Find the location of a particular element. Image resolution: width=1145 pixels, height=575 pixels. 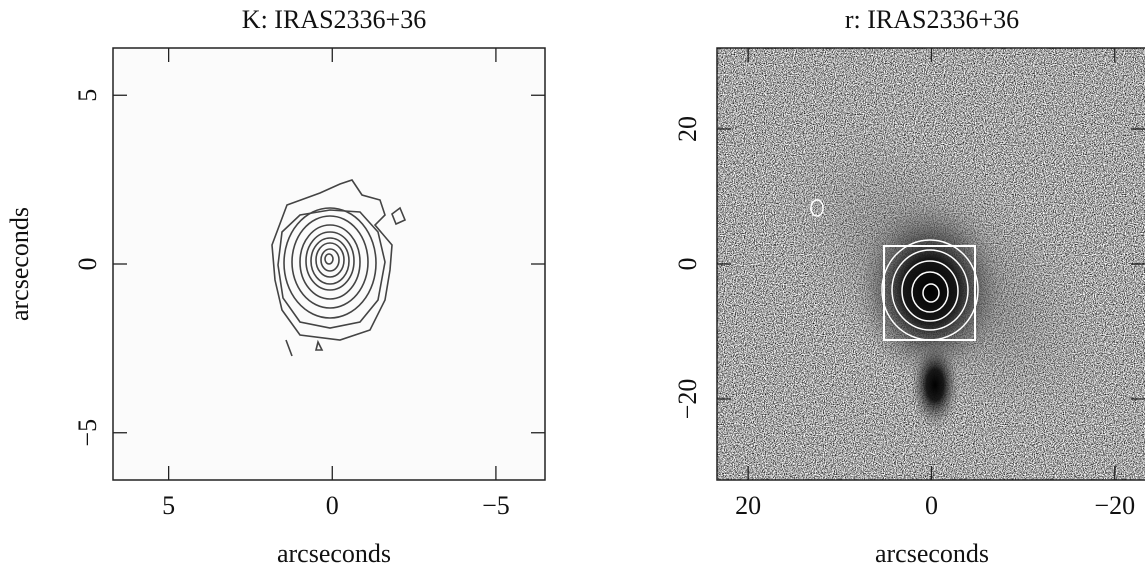

y-tick-label: 20 is located at coordinates (687, 129).